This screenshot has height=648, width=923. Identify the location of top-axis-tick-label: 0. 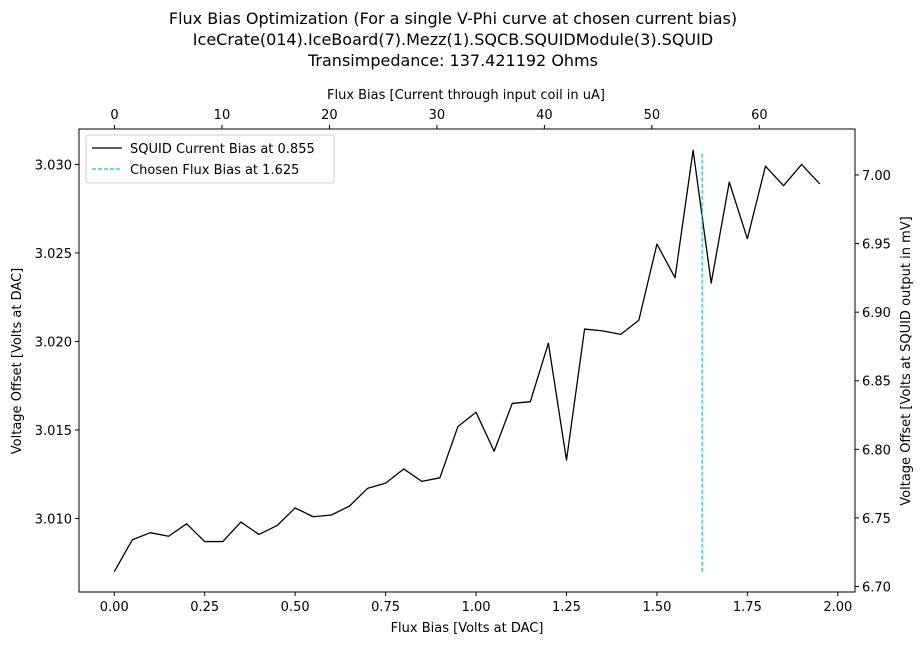
(114, 115).